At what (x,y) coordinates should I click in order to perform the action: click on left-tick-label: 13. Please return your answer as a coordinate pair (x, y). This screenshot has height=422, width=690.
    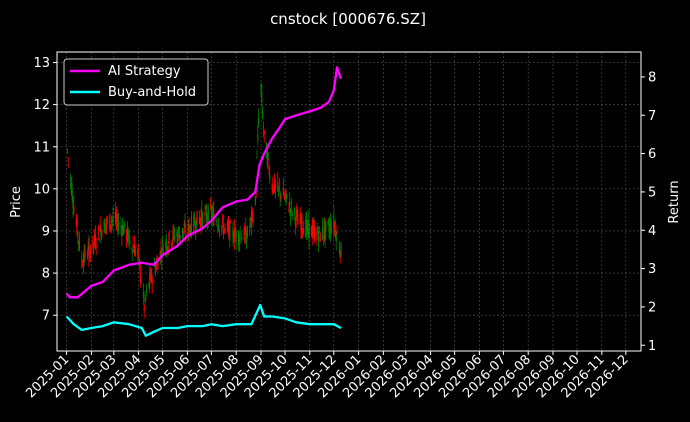
    Looking at the image, I should click on (41, 63).